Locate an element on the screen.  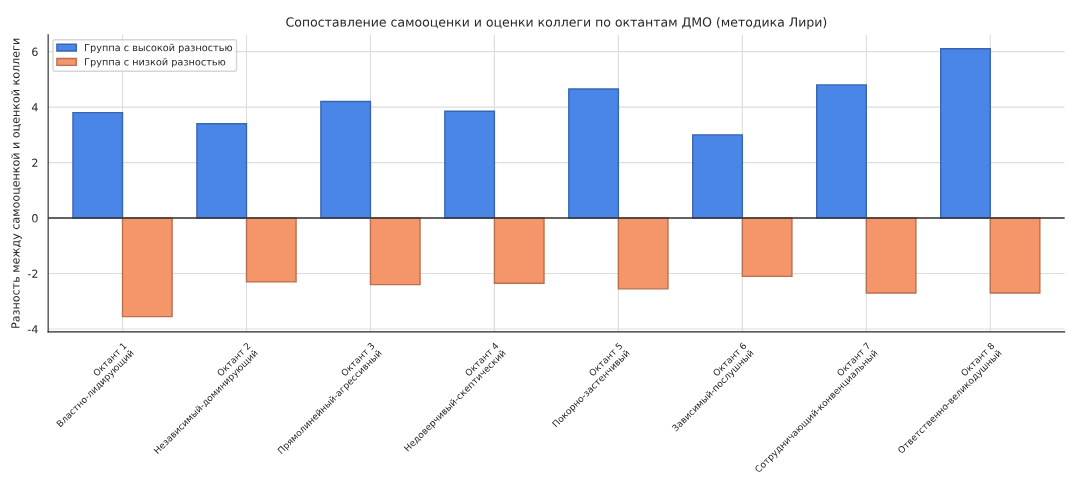
y-tick-label: 0 is located at coordinates (35, 218).